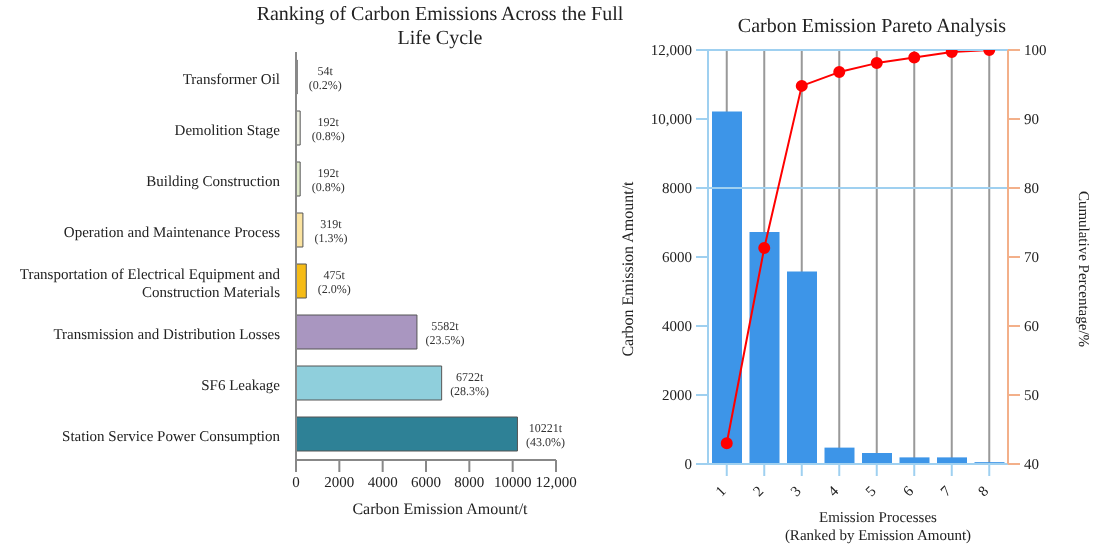  What do you see at coordinates (872, 27) in the screenshot?
I see `chart-title: Carbon Emission Pareto Analysis` at bounding box center [872, 27].